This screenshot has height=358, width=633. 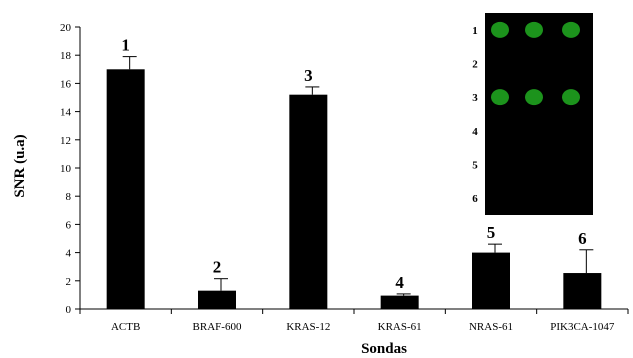 I want to click on bar-number-label: 6, so click(x=582, y=238).